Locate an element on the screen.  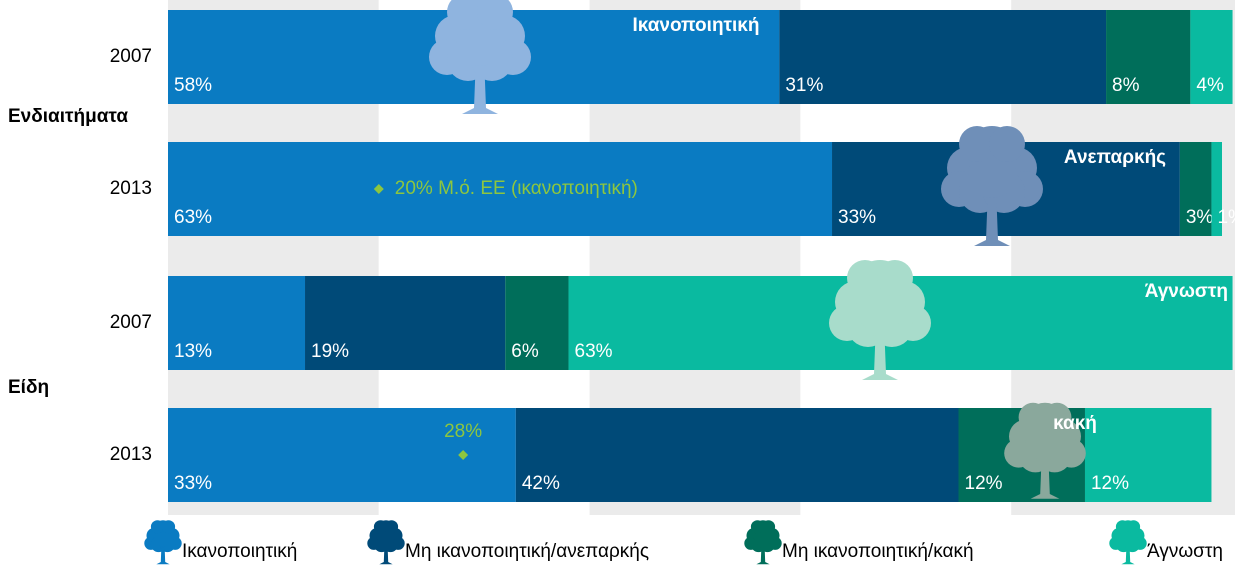
annotation: κακή is located at coordinates (1075, 423).